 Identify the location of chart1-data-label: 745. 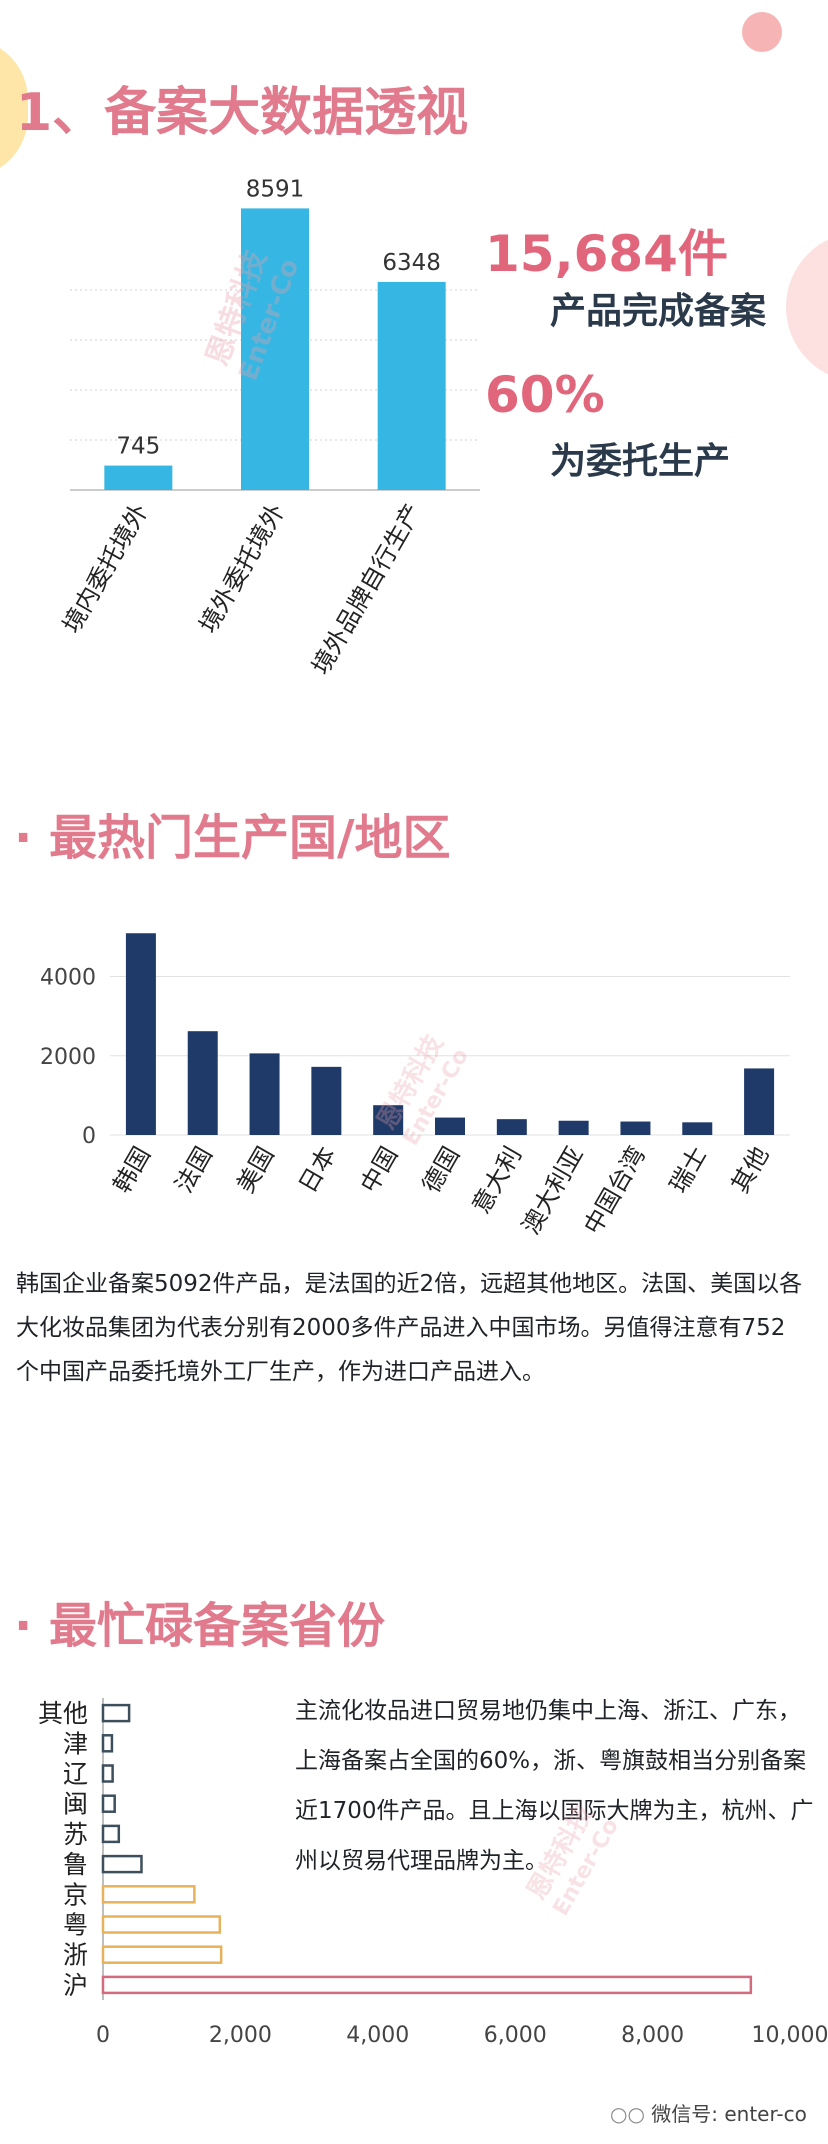
(138, 447).